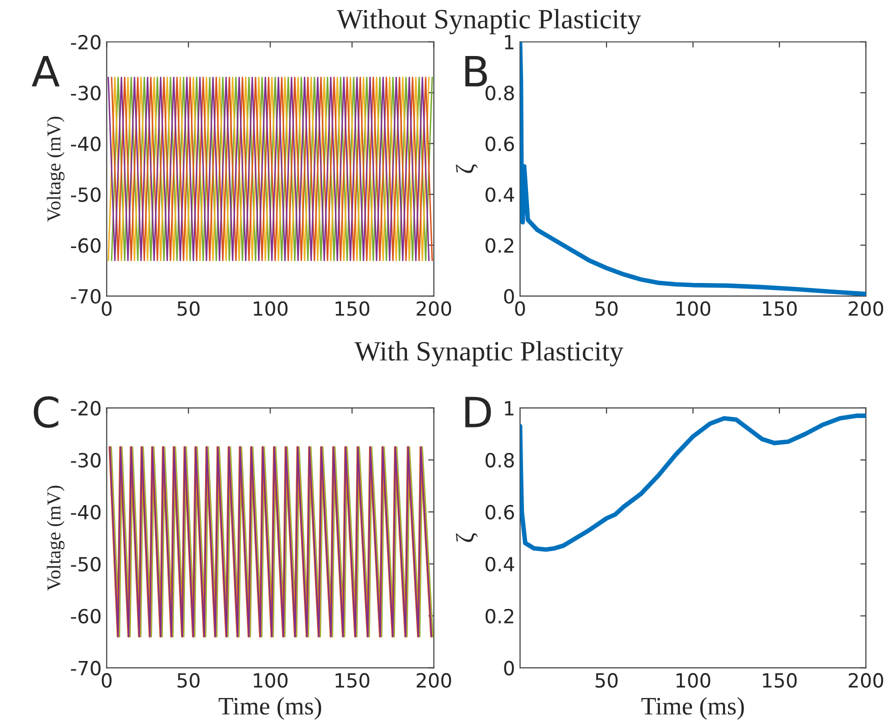 The image size is (889, 722). I want to click on text: D, so click(478, 412).